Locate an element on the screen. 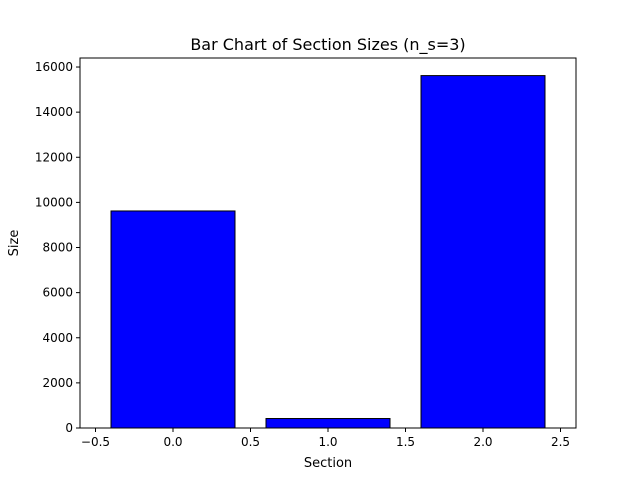  x-axis-label: Section is located at coordinates (328, 463).